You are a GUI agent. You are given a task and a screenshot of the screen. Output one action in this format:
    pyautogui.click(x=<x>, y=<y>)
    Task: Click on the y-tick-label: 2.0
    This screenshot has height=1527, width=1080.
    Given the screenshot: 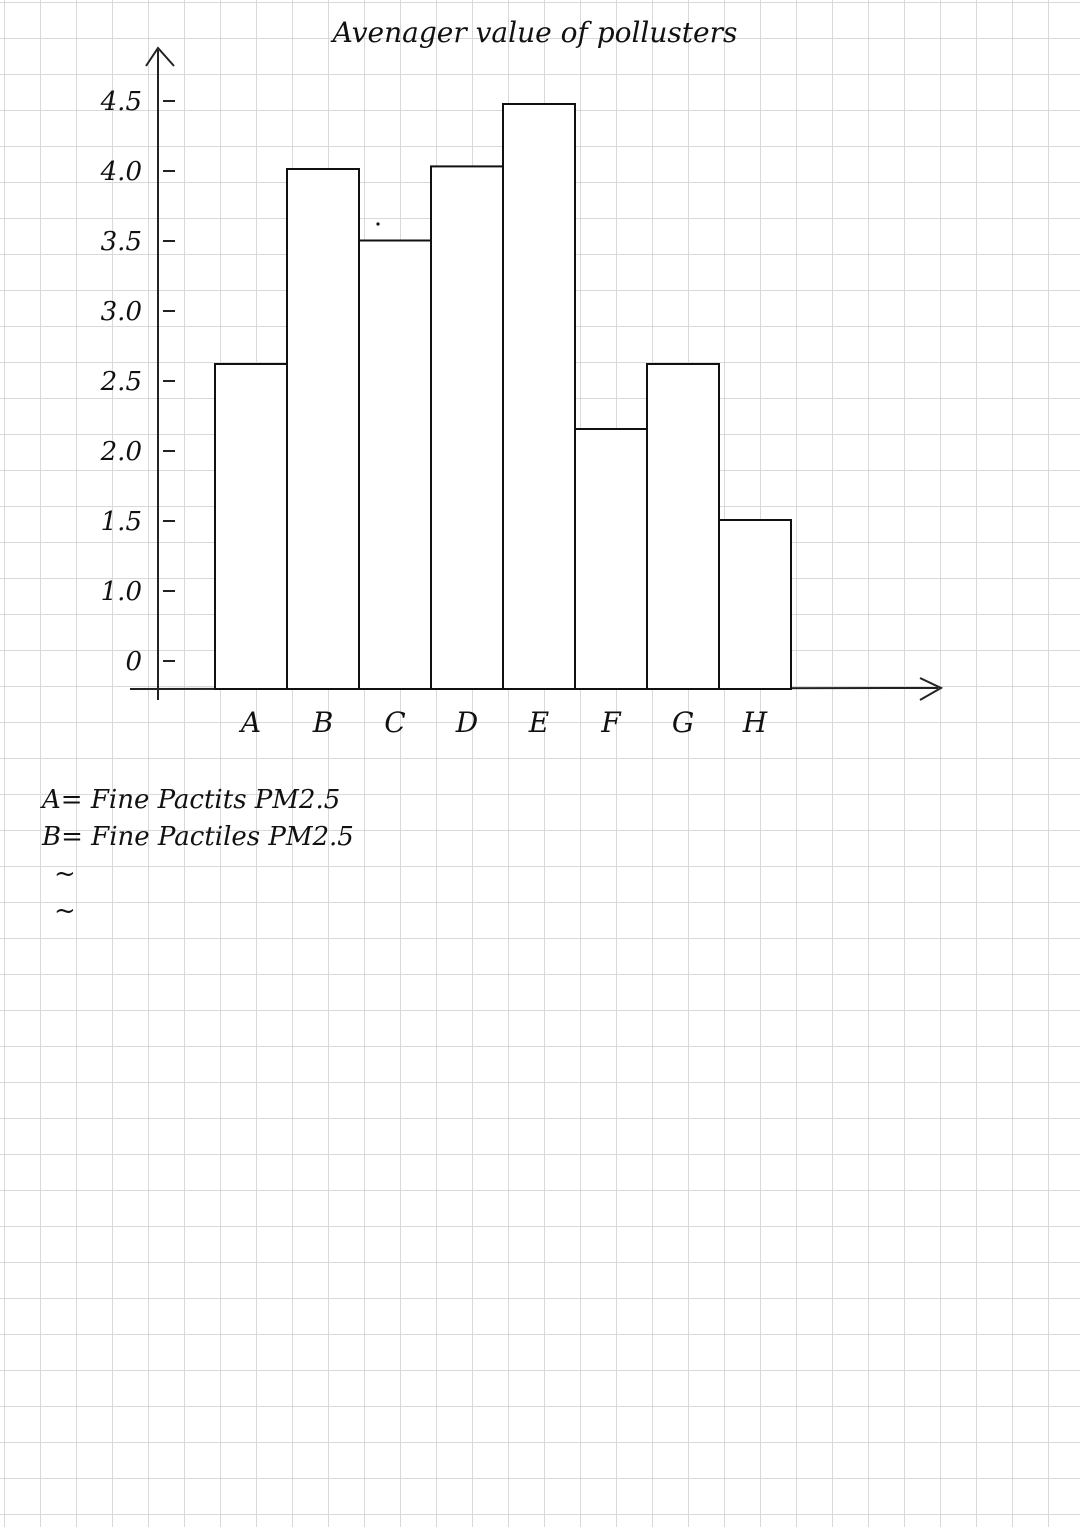 What is the action you would take?
    pyautogui.click(x=121, y=452)
    